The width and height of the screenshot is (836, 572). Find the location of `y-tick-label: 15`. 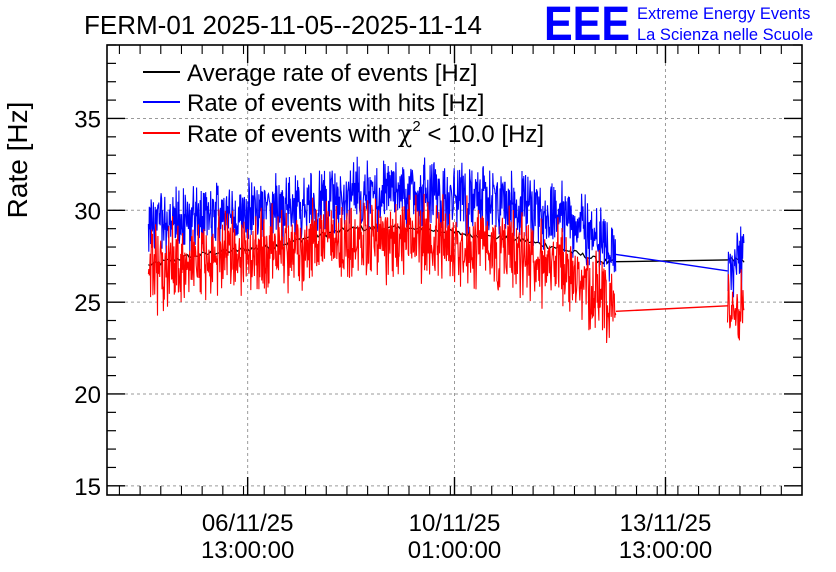

y-tick-label: 15 is located at coordinates (87, 487).